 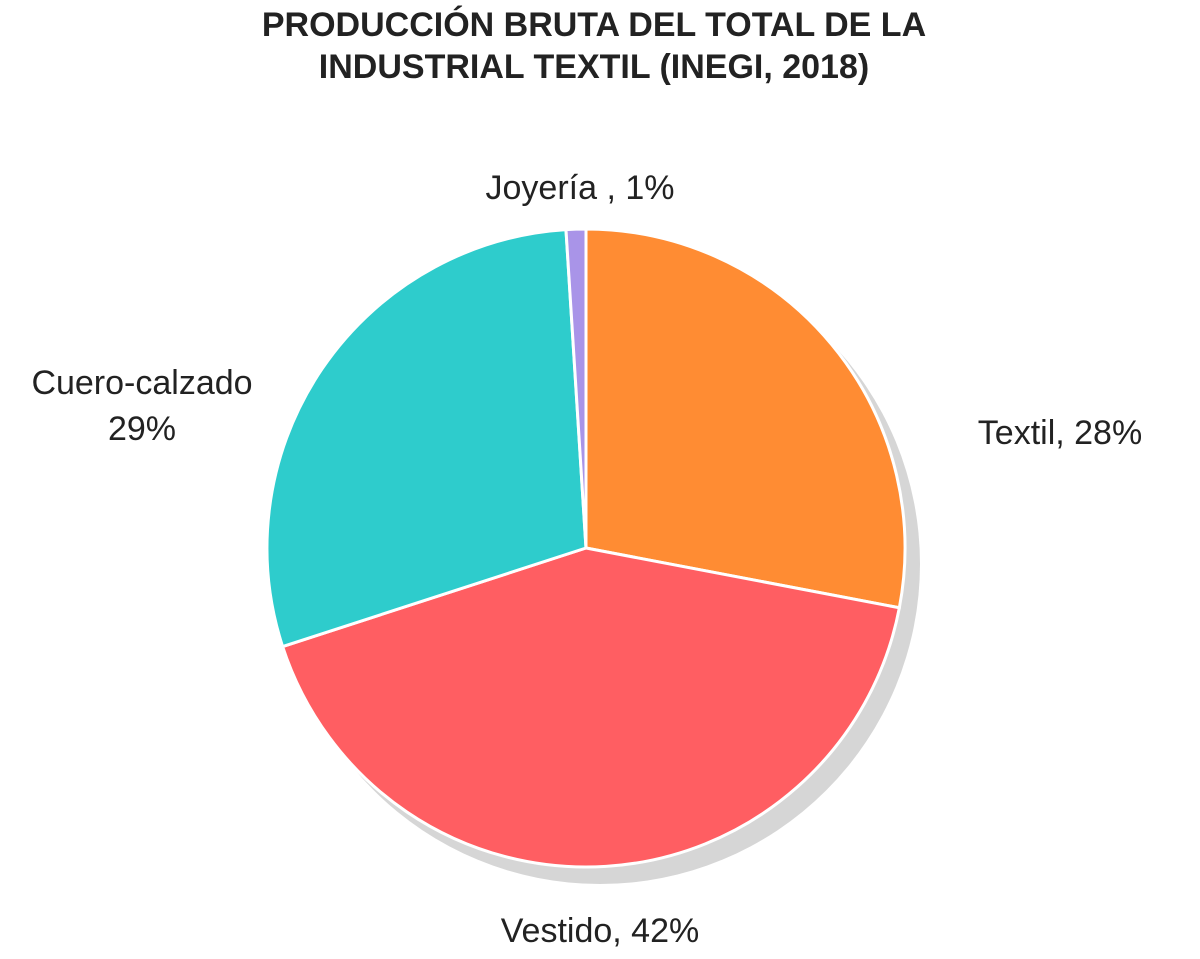 What do you see at coordinates (141, 383) in the screenshot?
I see `slice-label: Cuero-calzado` at bounding box center [141, 383].